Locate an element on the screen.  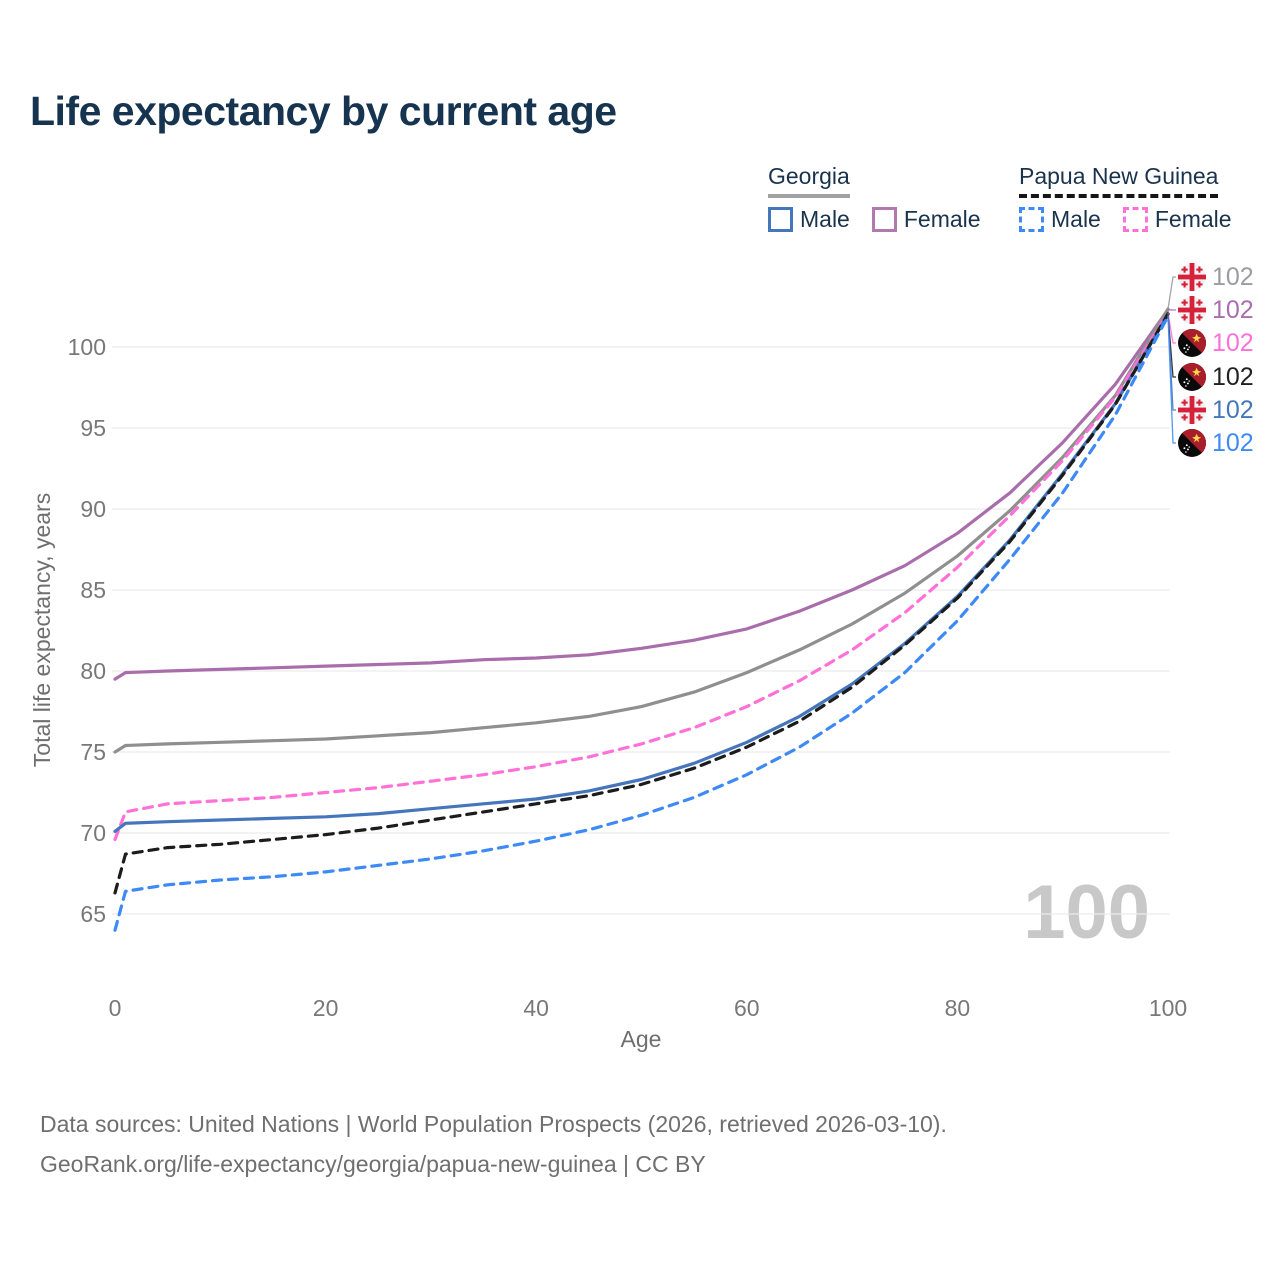
legend-label-png-female: Female is located at coordinates (1193, 219).